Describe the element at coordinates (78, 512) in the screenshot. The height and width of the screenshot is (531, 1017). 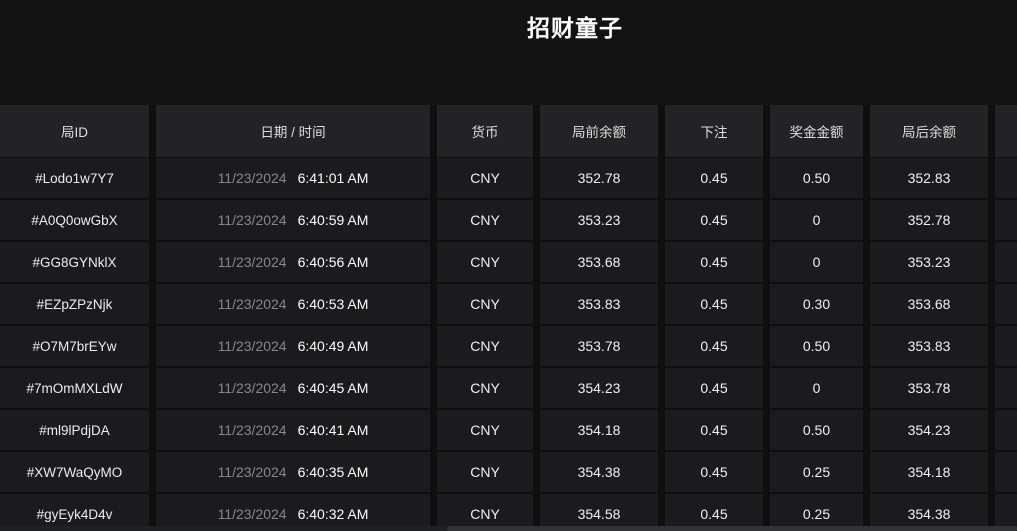
I see `round-id-cell: #gyEyk4D4v` at that location.